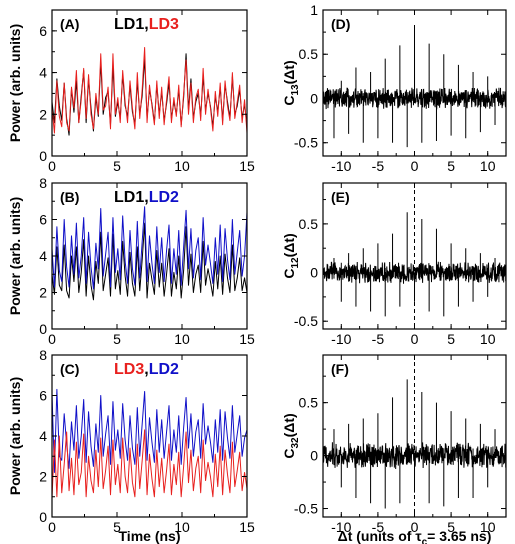  What do you see at coordinates (340, 197) in the screenshot?
I see `panel-label: (E)` at bounding box center [340, 197].